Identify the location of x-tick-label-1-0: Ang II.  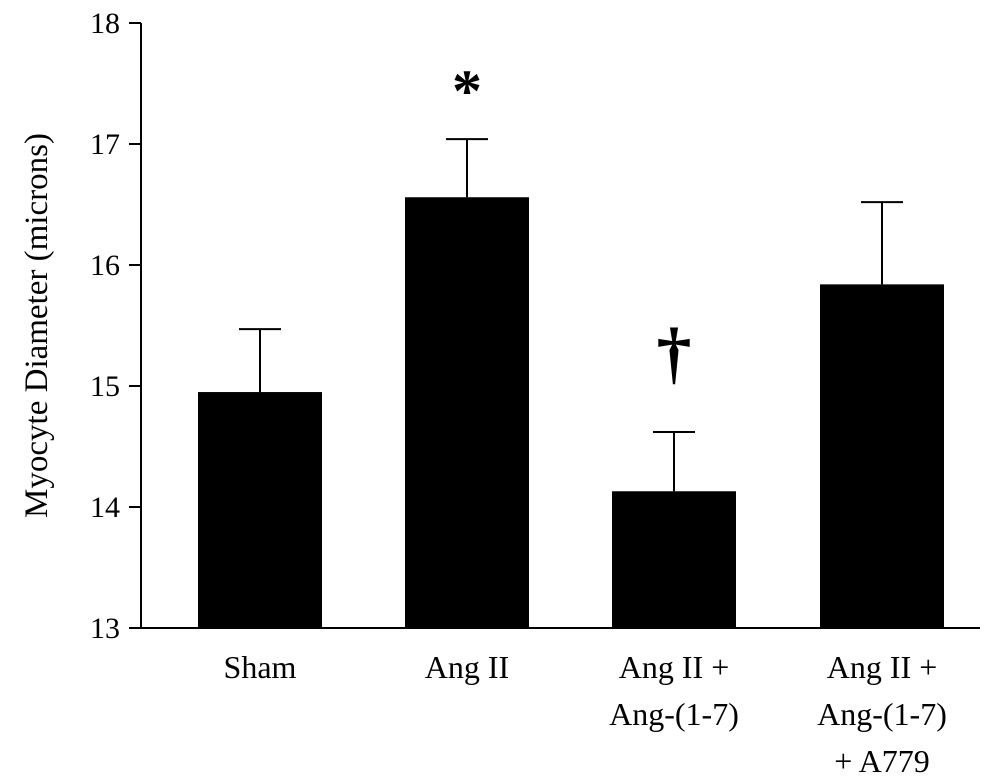
(467, 667).